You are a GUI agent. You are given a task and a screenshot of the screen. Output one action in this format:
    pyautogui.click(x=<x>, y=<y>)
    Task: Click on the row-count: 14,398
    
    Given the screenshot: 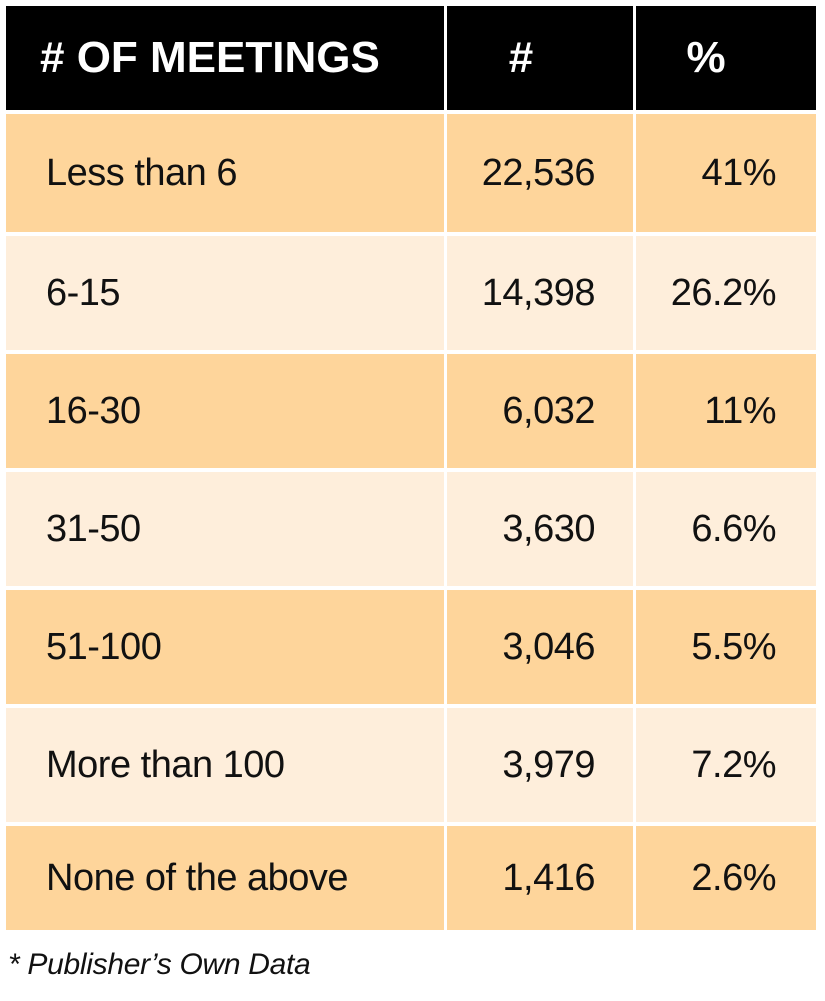 What is the action you would take?
    pyautogui.click(x=540, y=293)
    